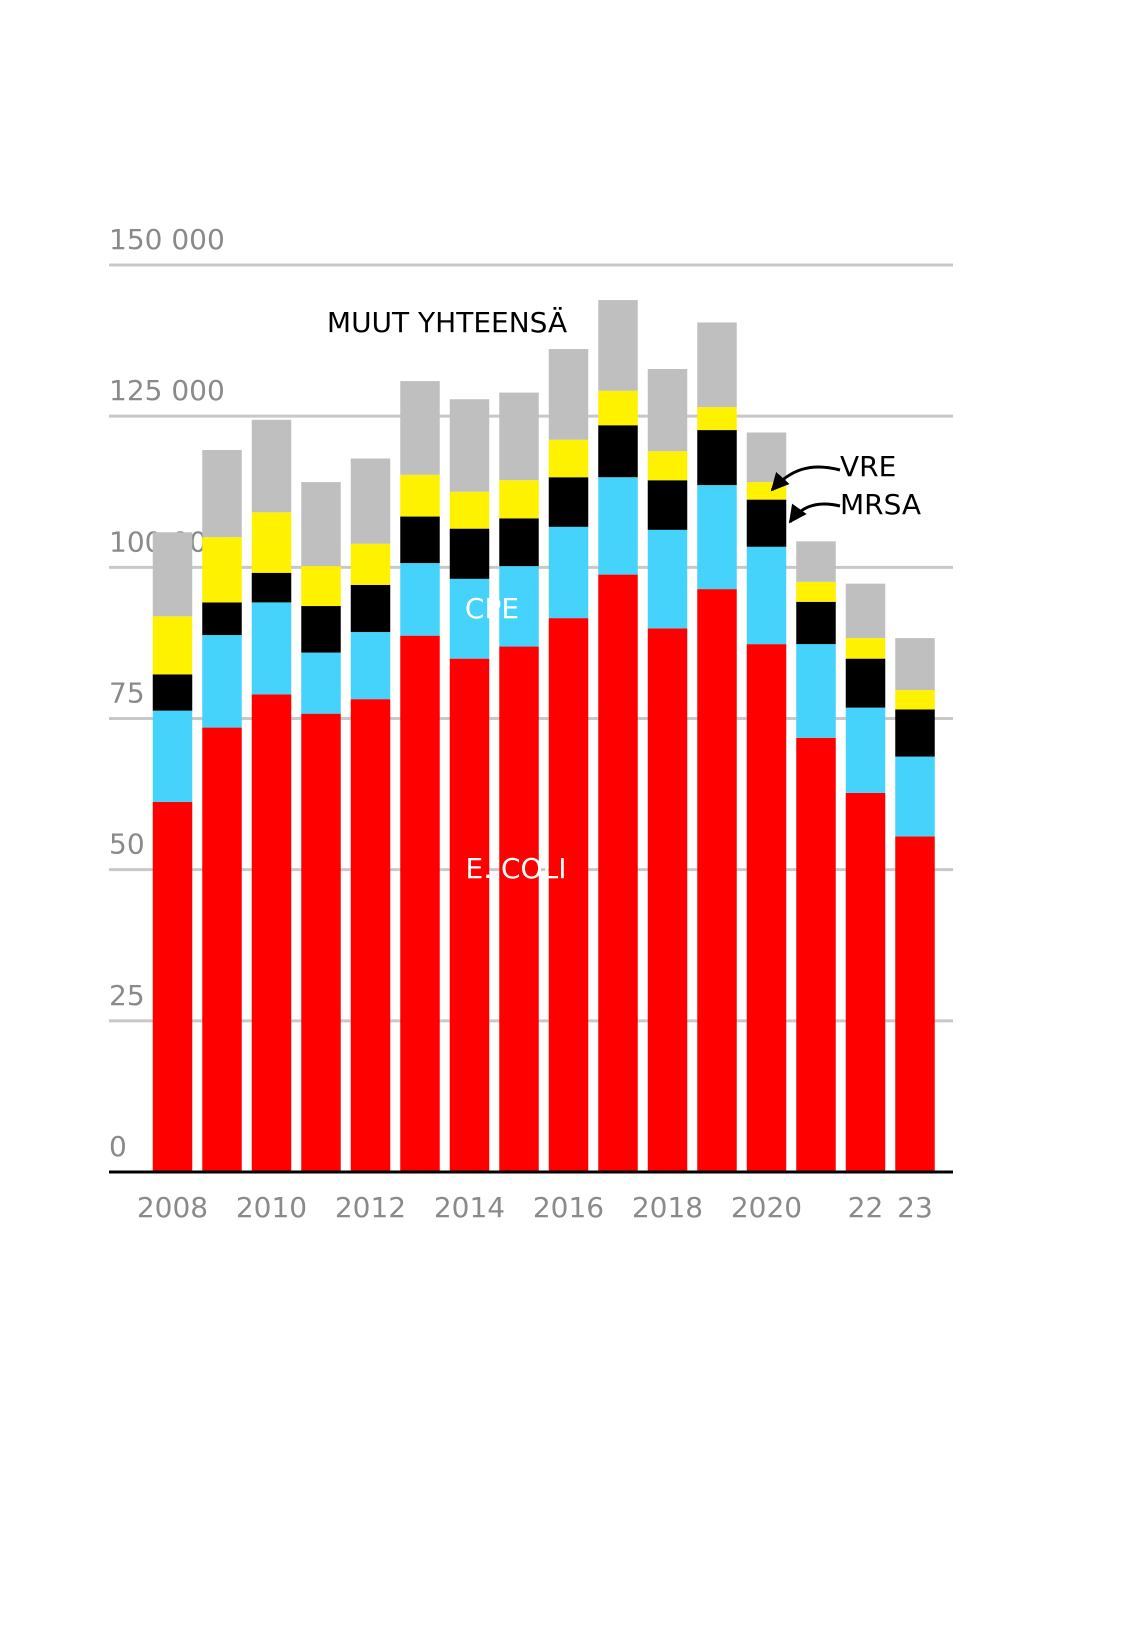 Image resolution: width=1122 pixels, height=1630 pixels. What do you see at coordinates (667, 1207) in the screenshot?
I see `x-tick-label: 2018` at bounding box center [667, 1207].